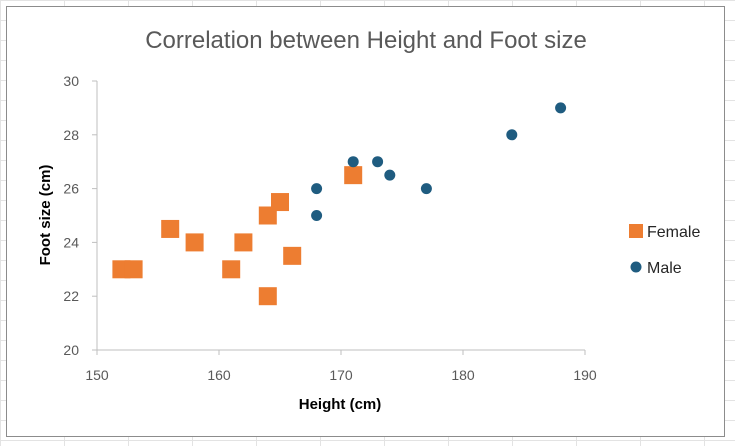 The width and height of the screenshot is (735, 446). What do you see at coordinates (80, 215) in the screenshot?
I see `y-axis-ticks: 20 22 24 26 28 30` at bounding box center [80, 215].